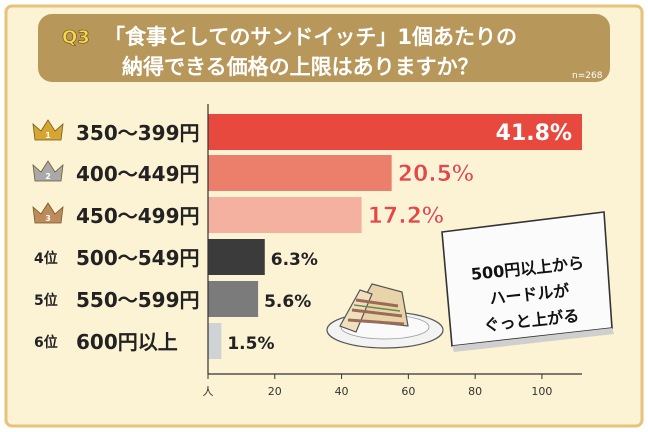  I want to click on note-card: 500円以上から ハードルが ぐっと上がる, so click(527, 281).